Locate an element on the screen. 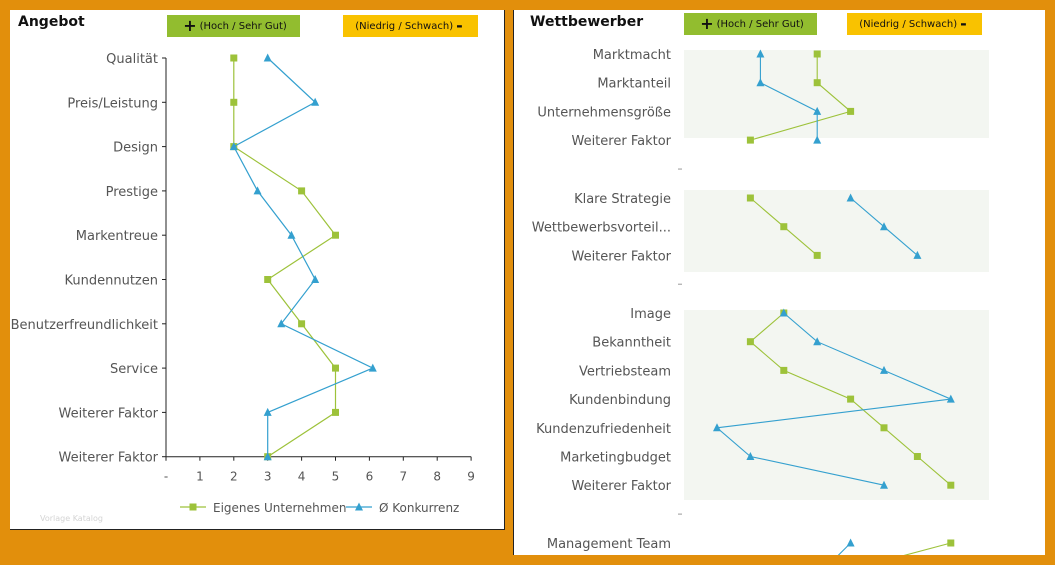 The height and width of the screenshot is (565, 1055). category-label: Design is located at coordinates (135, 148).